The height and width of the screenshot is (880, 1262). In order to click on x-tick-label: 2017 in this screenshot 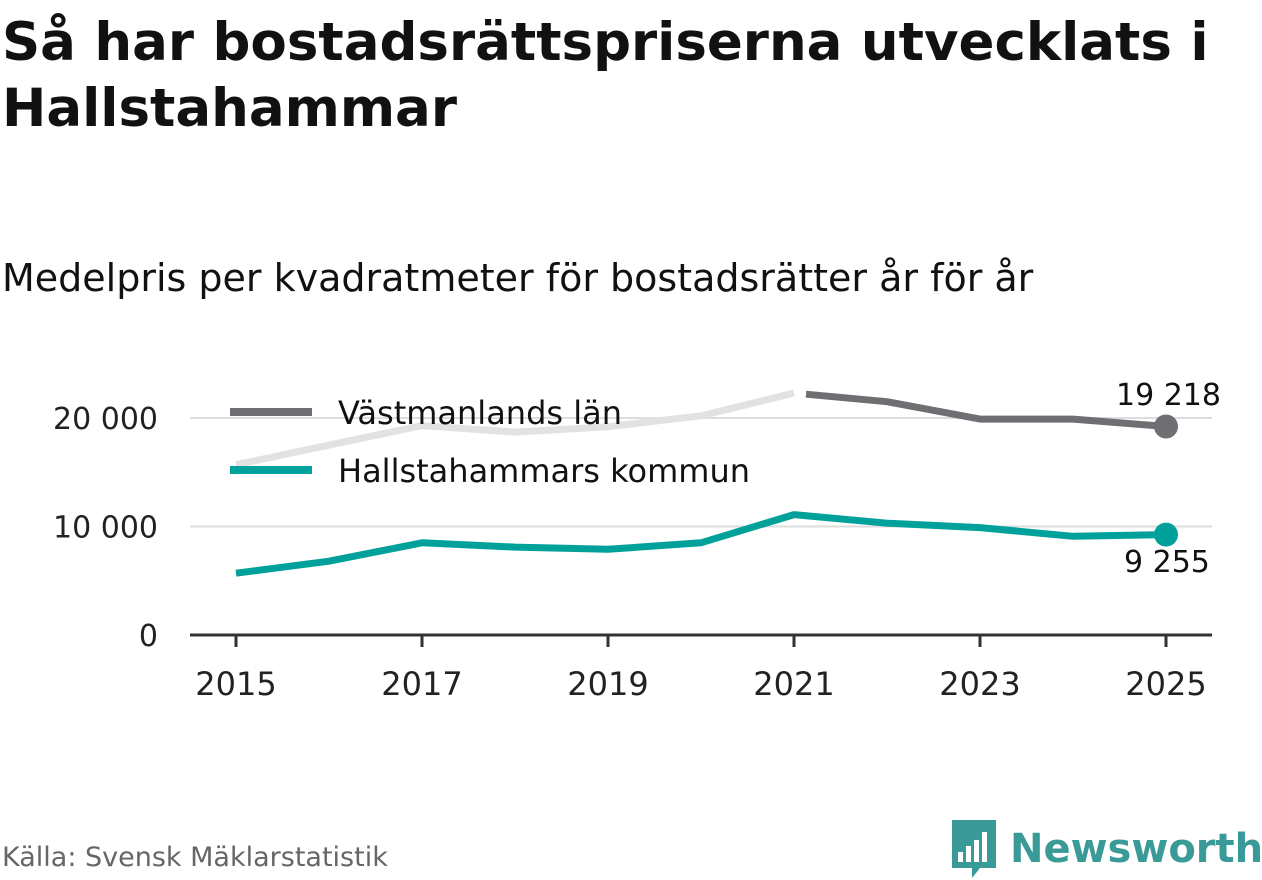, I will do `click(421, 684)`.